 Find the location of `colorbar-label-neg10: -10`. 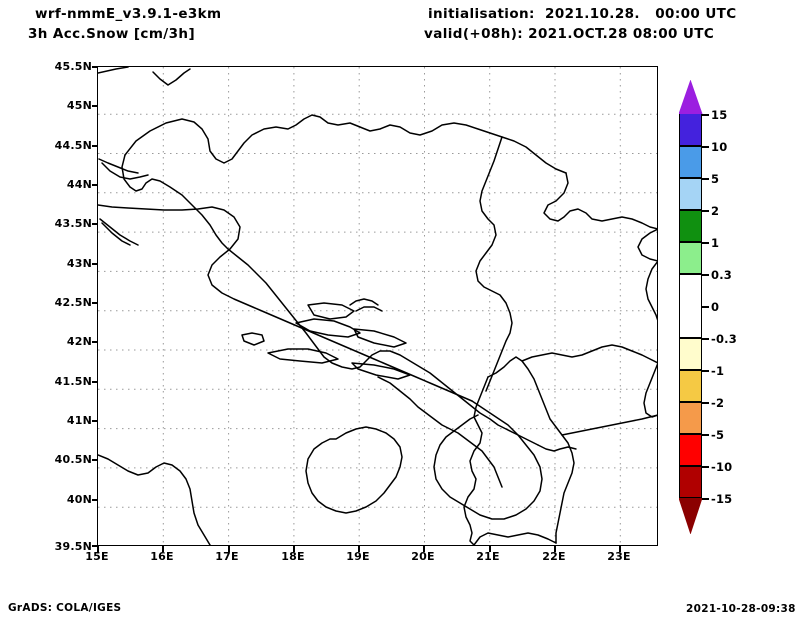

colorbar-label-neg10: -10 is located at coordinates (722, 467).